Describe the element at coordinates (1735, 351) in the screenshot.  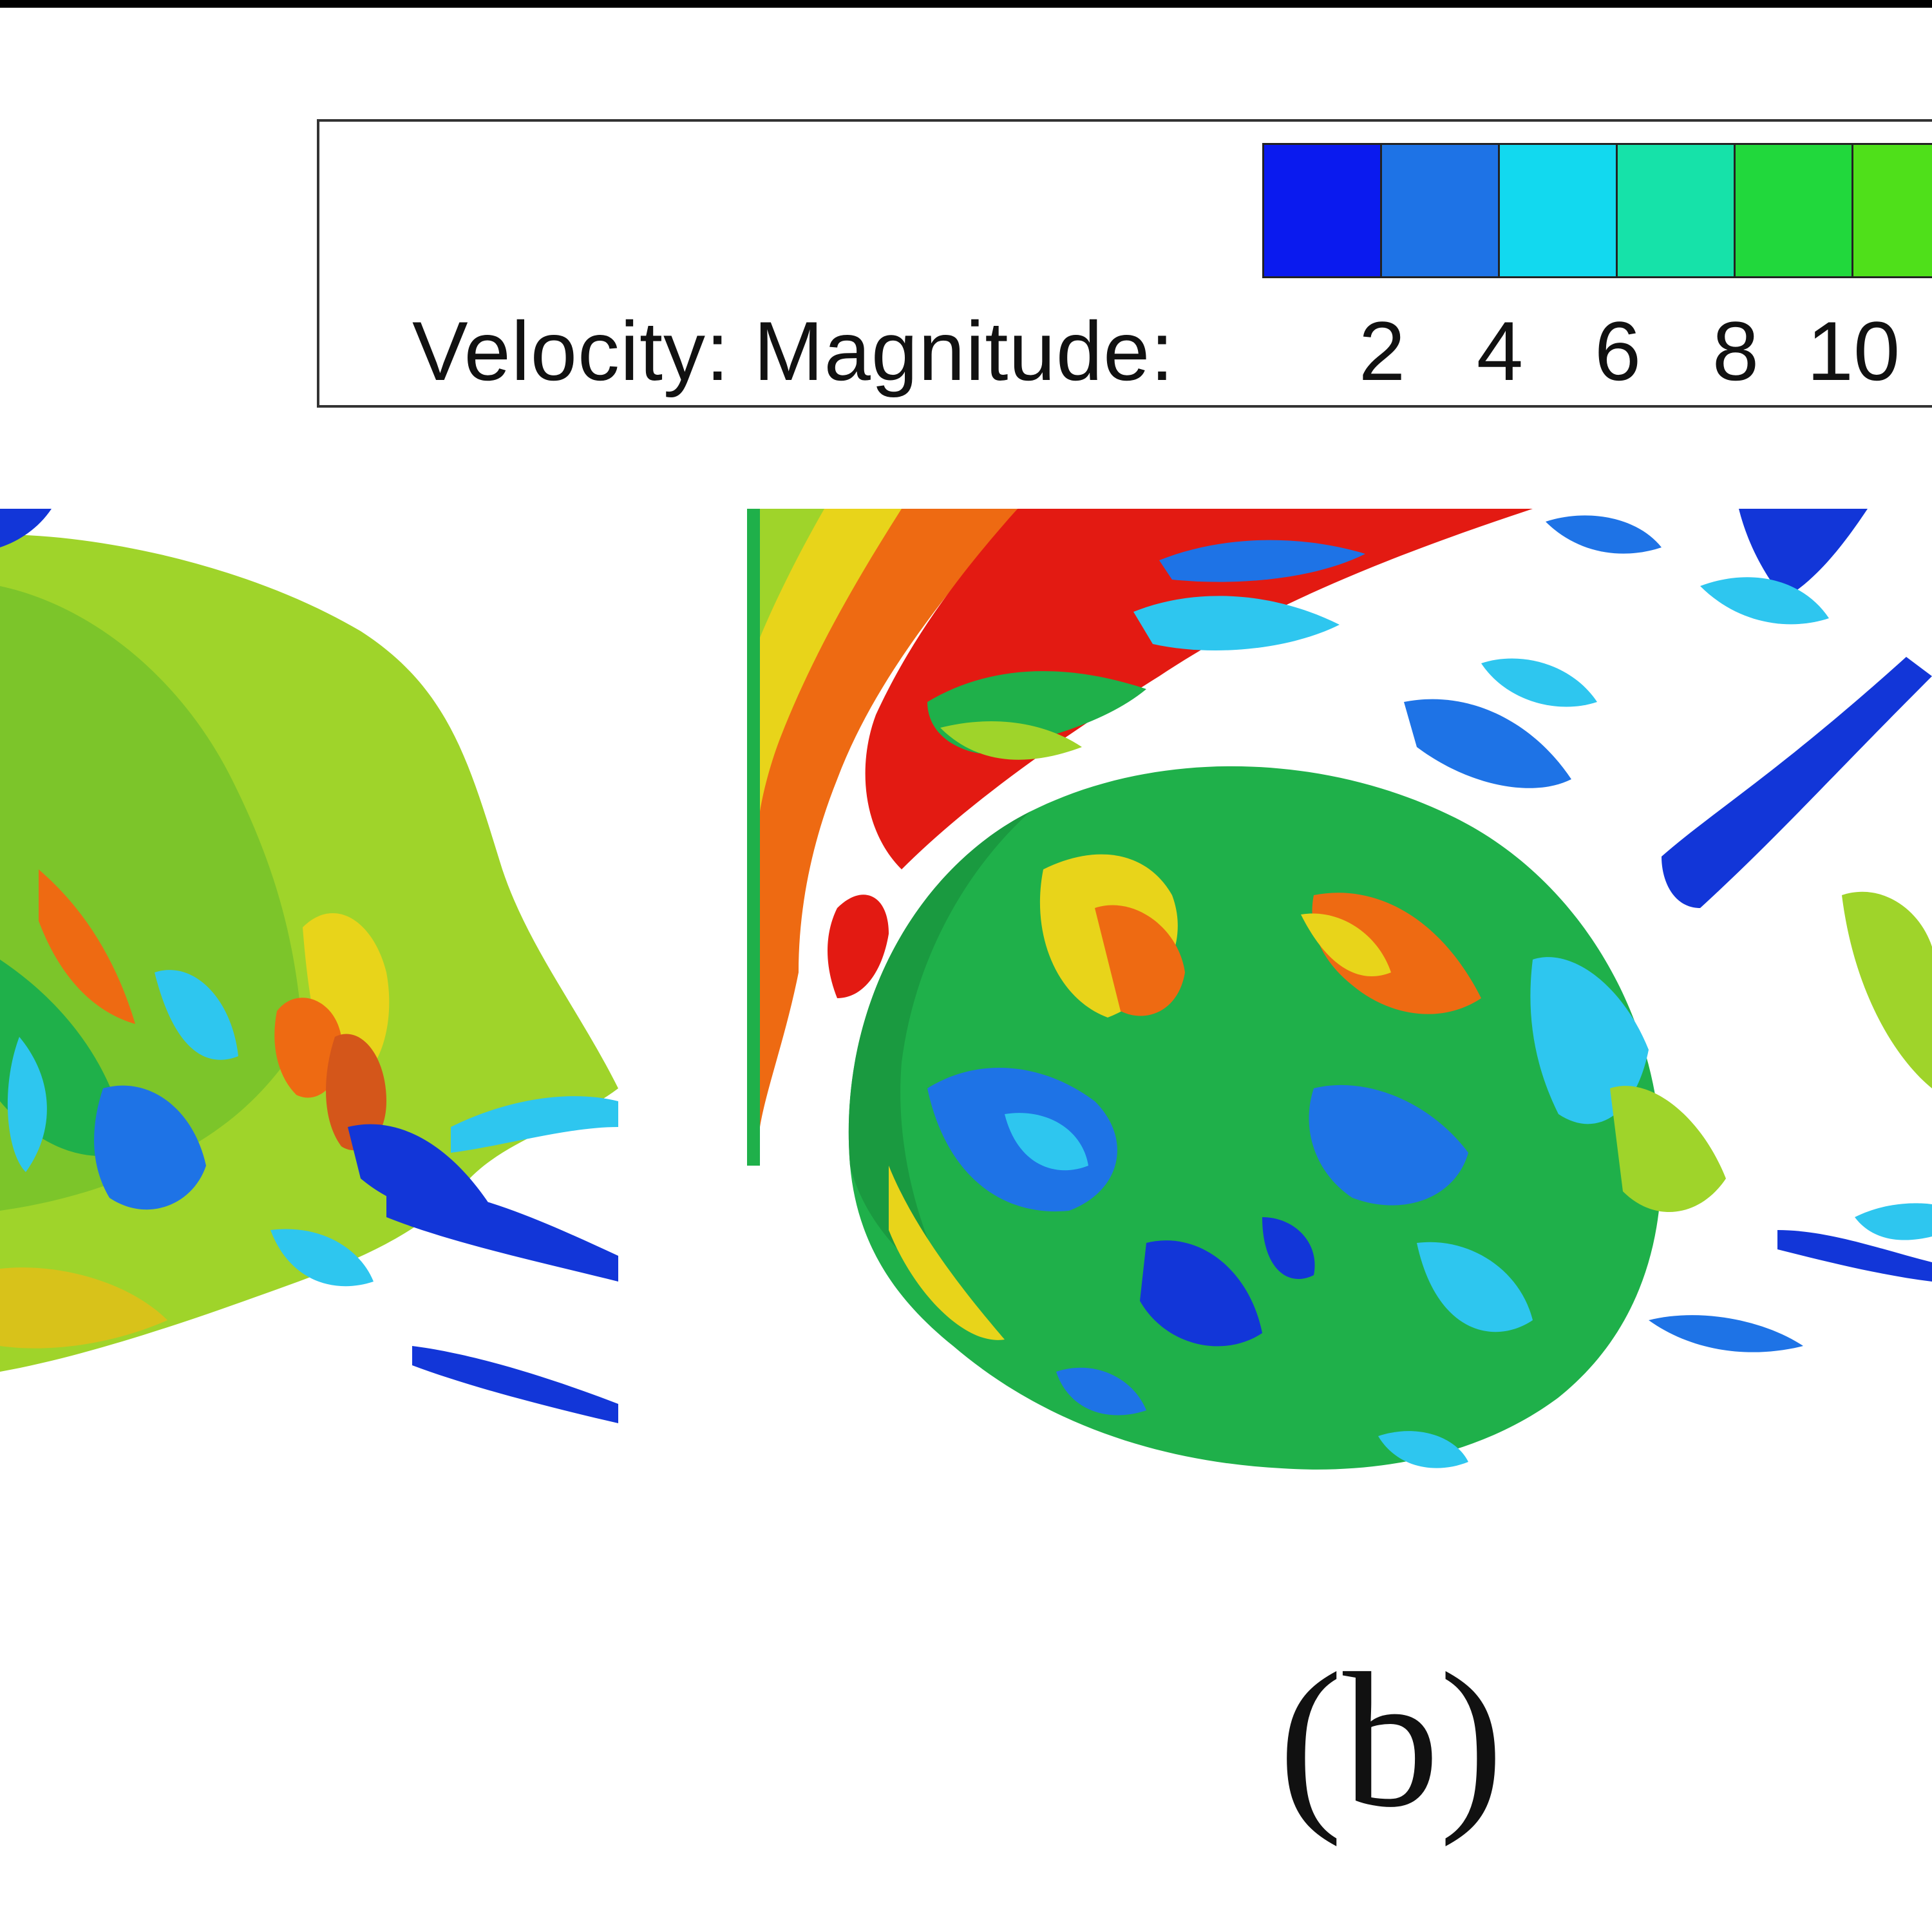
I see `legend-tick-label: 8` at that location.